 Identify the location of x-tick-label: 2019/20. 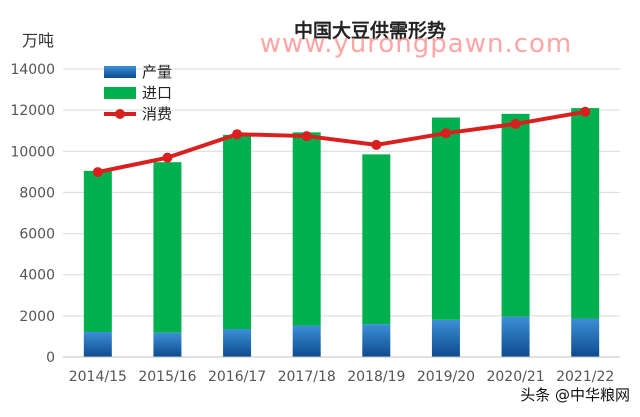
(446, 377).